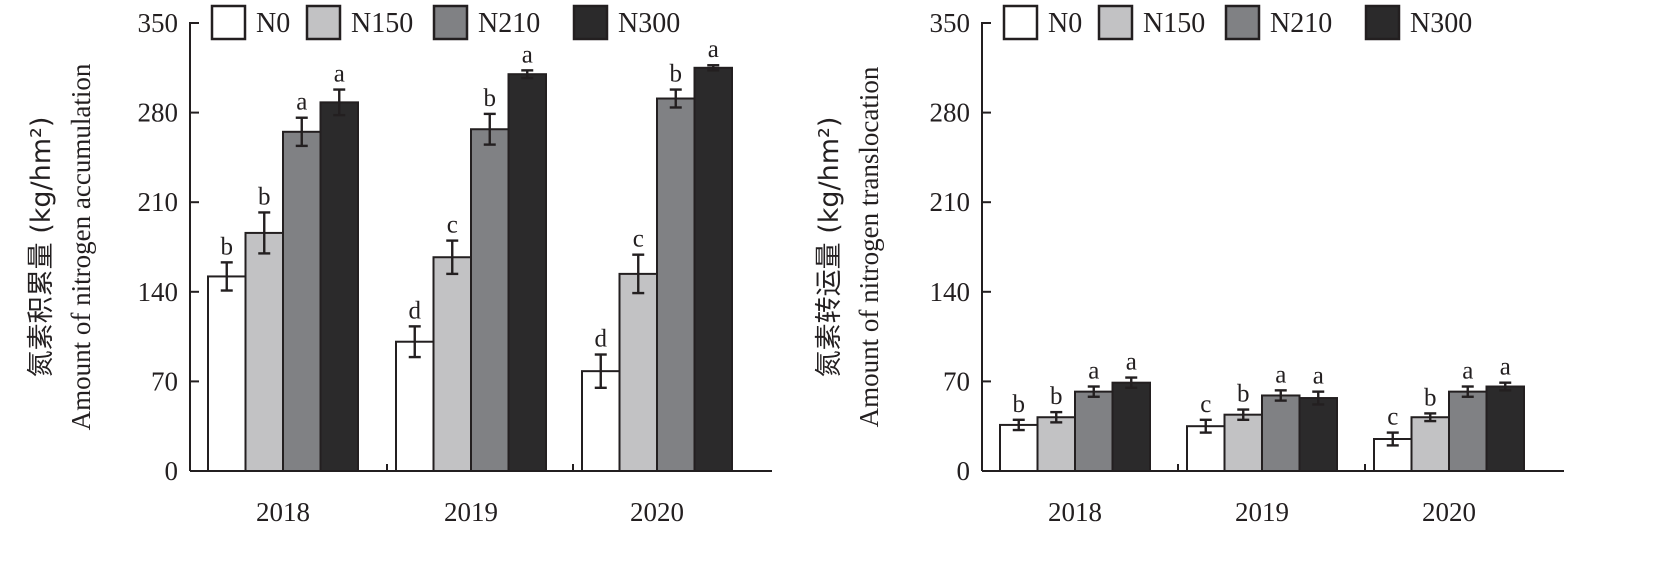 This screenshot has height=562, width=1654. I want to click on y-axis-label-en: Amount of nitrogen translocation, so click(869, 246).